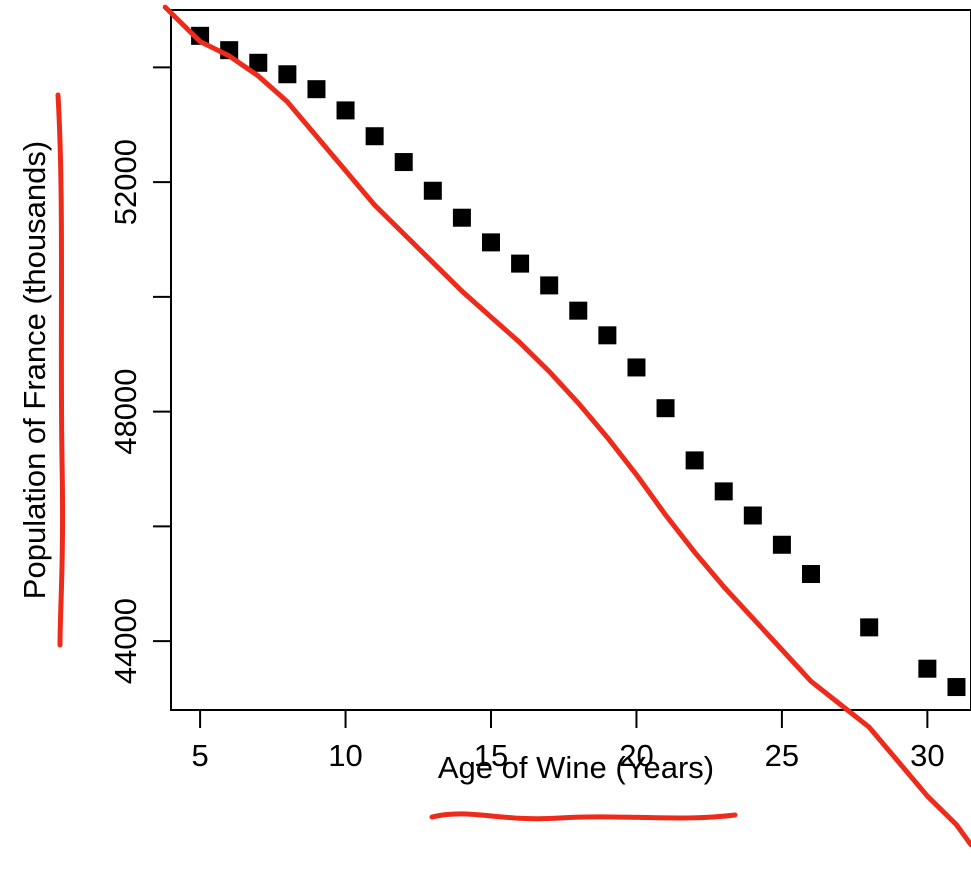 This screenshot has height=883, width=971. What do you see at coordinates (636, 755) in the screenshot?
I see `x-tick-label: 20` at bounding box center [636, 755].